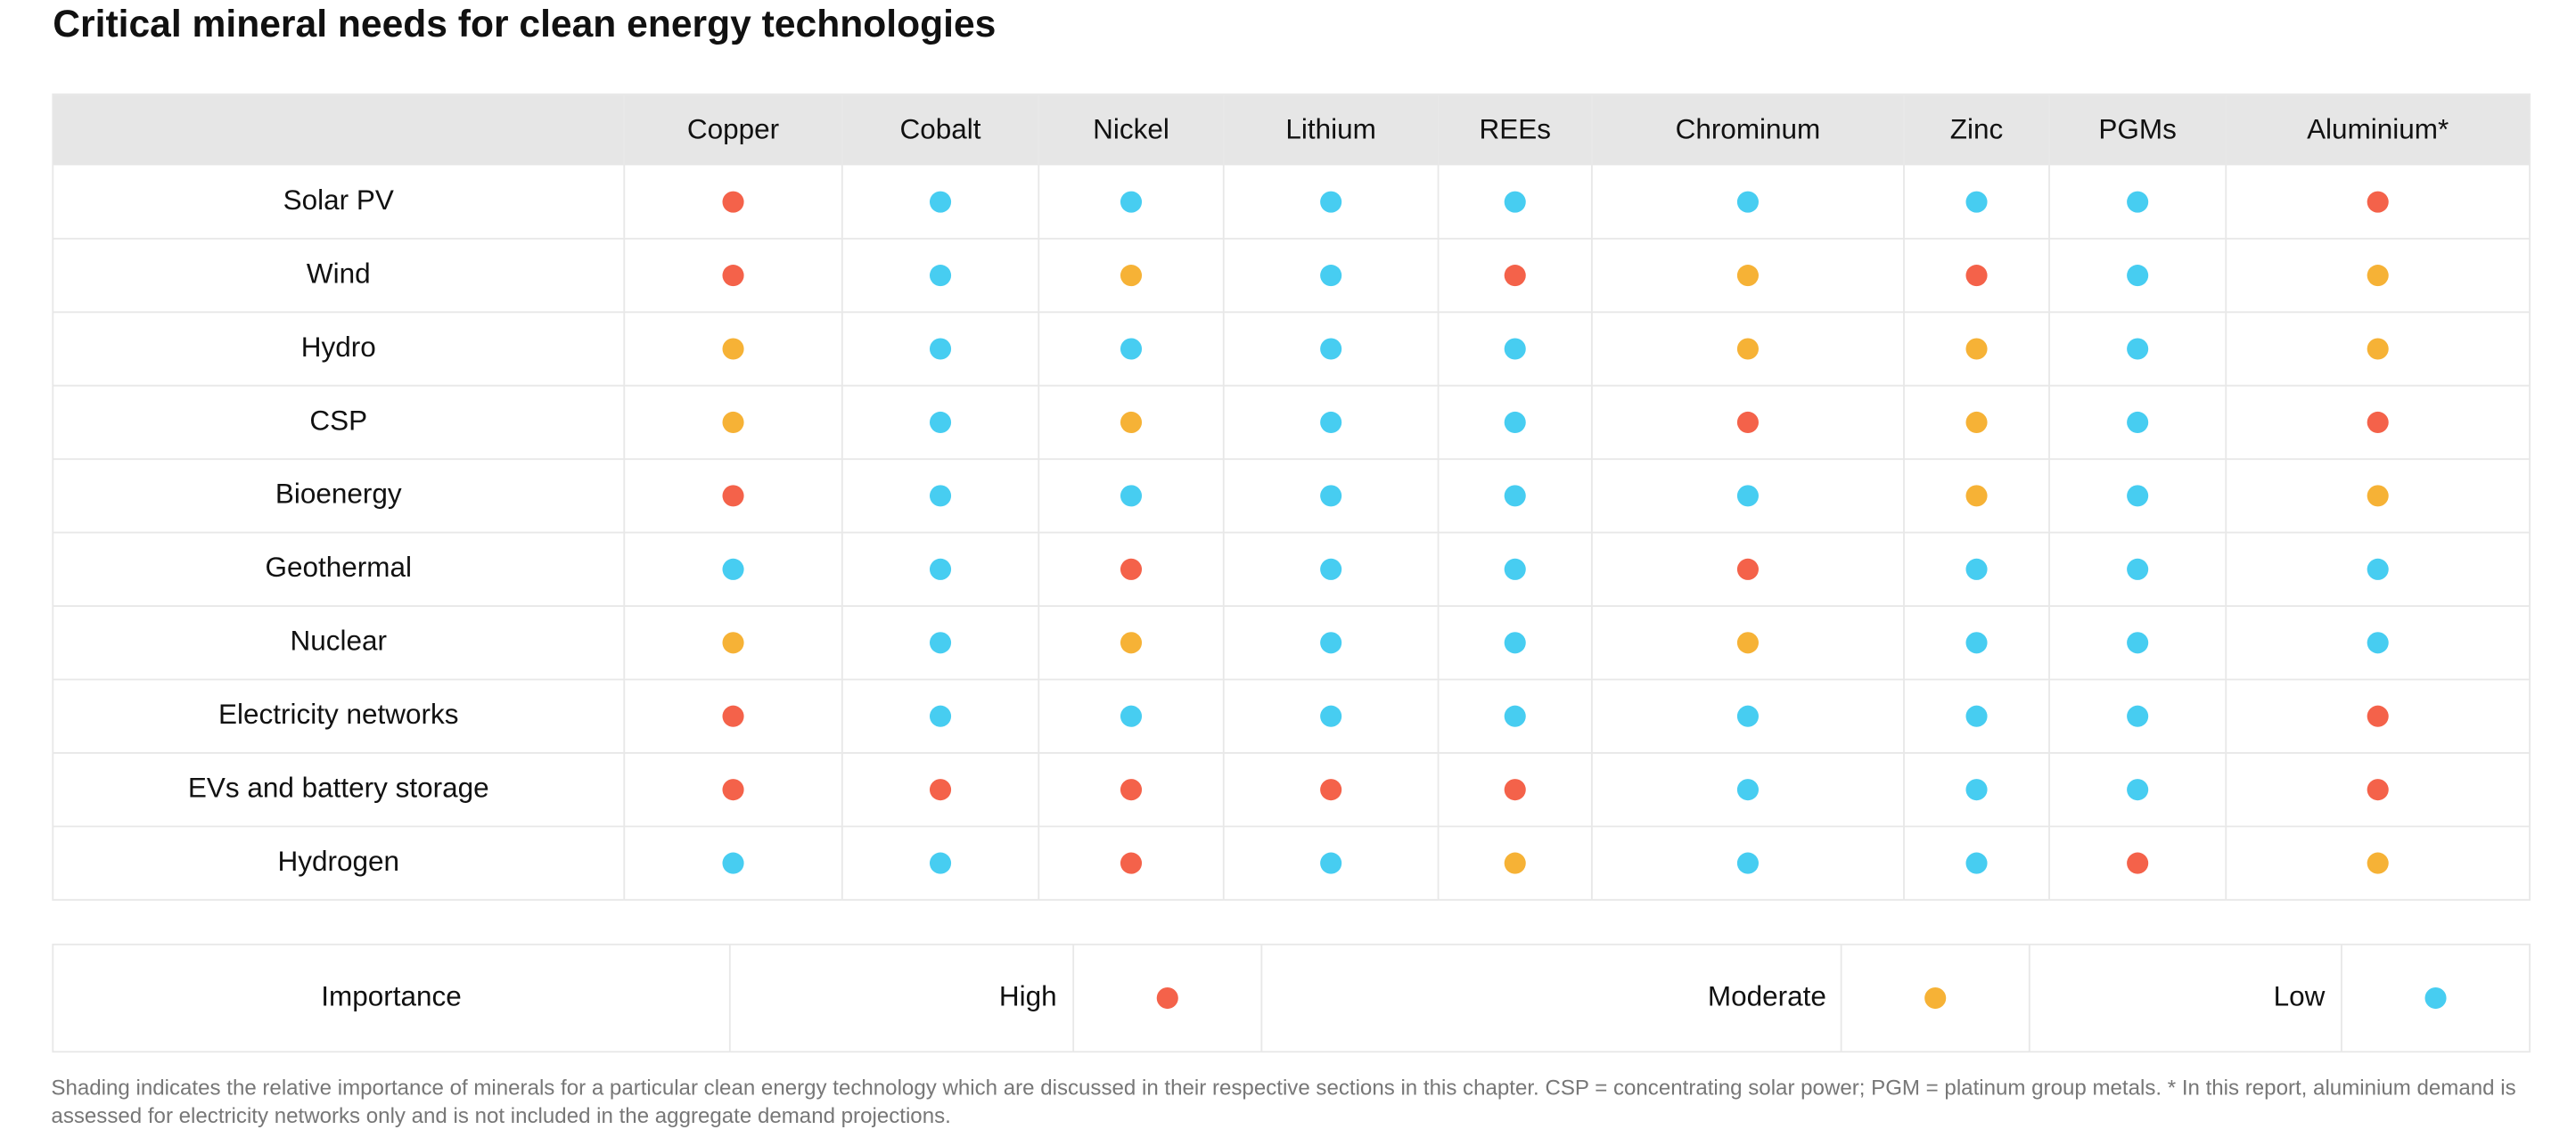 The image size is (2576, 1146). I want to click on legend-label: Moderate, so click(1767, 995).